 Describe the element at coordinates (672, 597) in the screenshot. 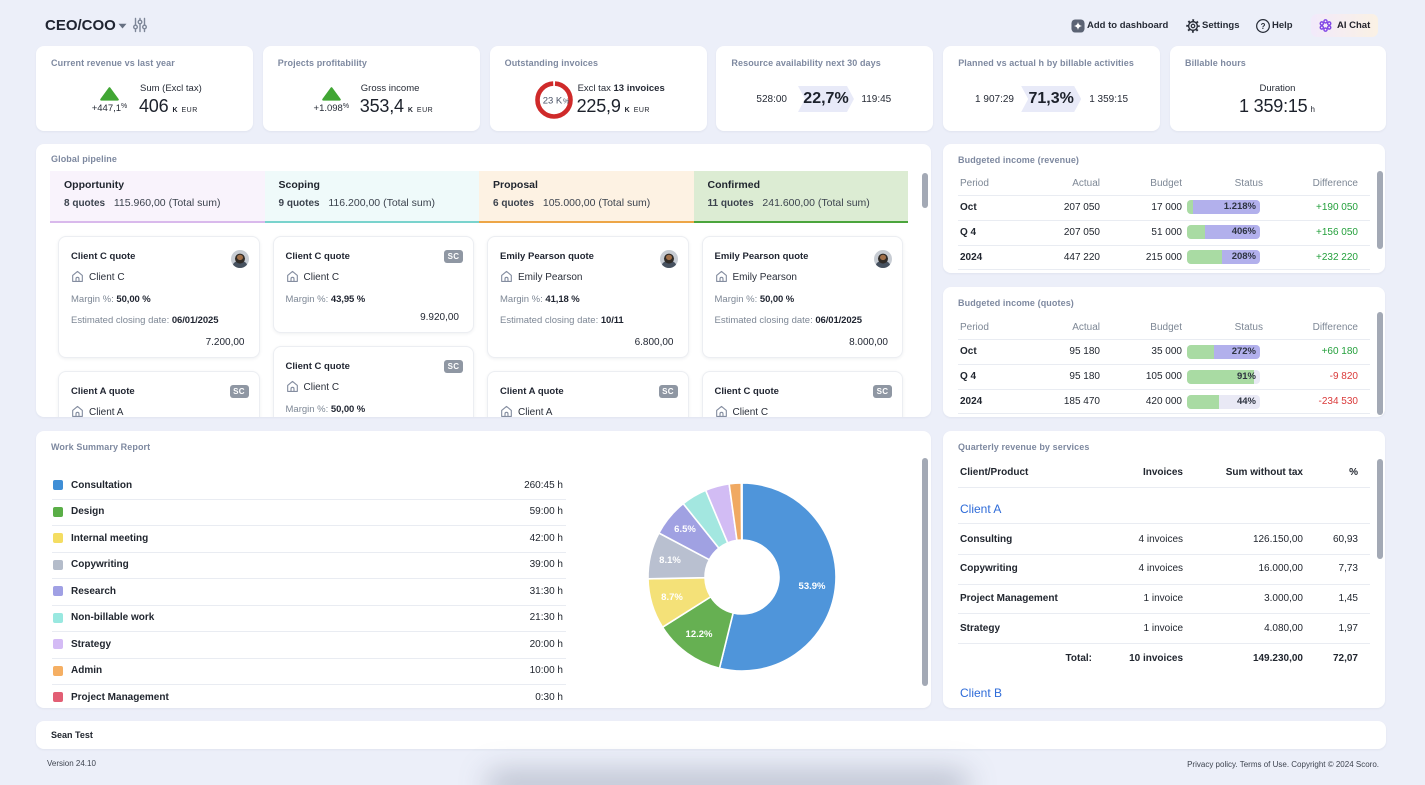

I see `svg-text: 8.7%` at that location.